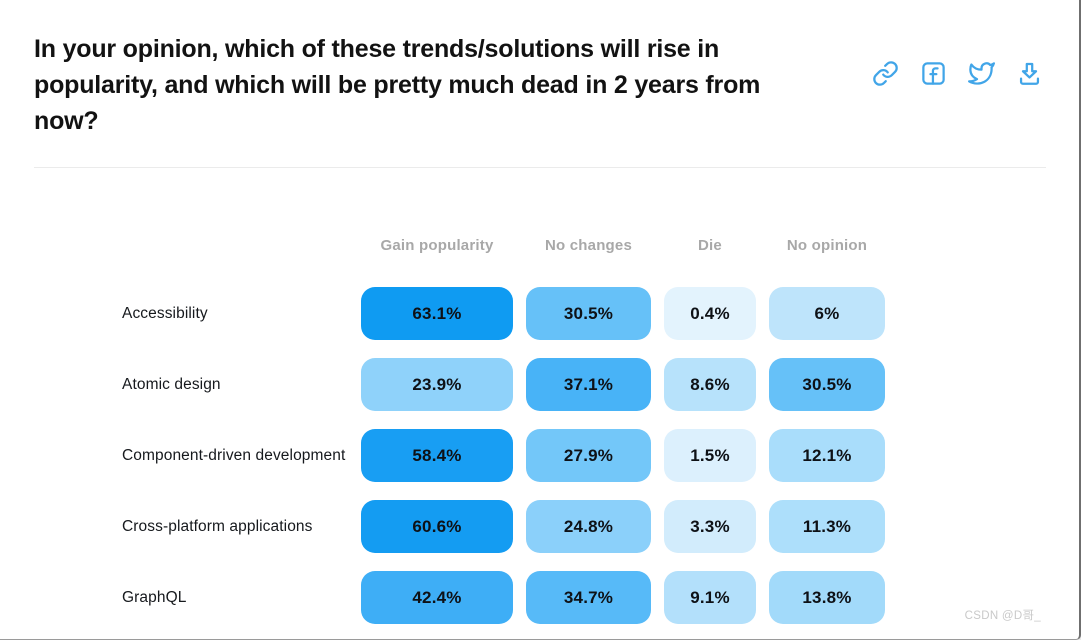 Image resolution: width=1081 pixels, height=640 pixels. I want to click on column-header-gain-popularity: Gain popularity, so click(437, 245).